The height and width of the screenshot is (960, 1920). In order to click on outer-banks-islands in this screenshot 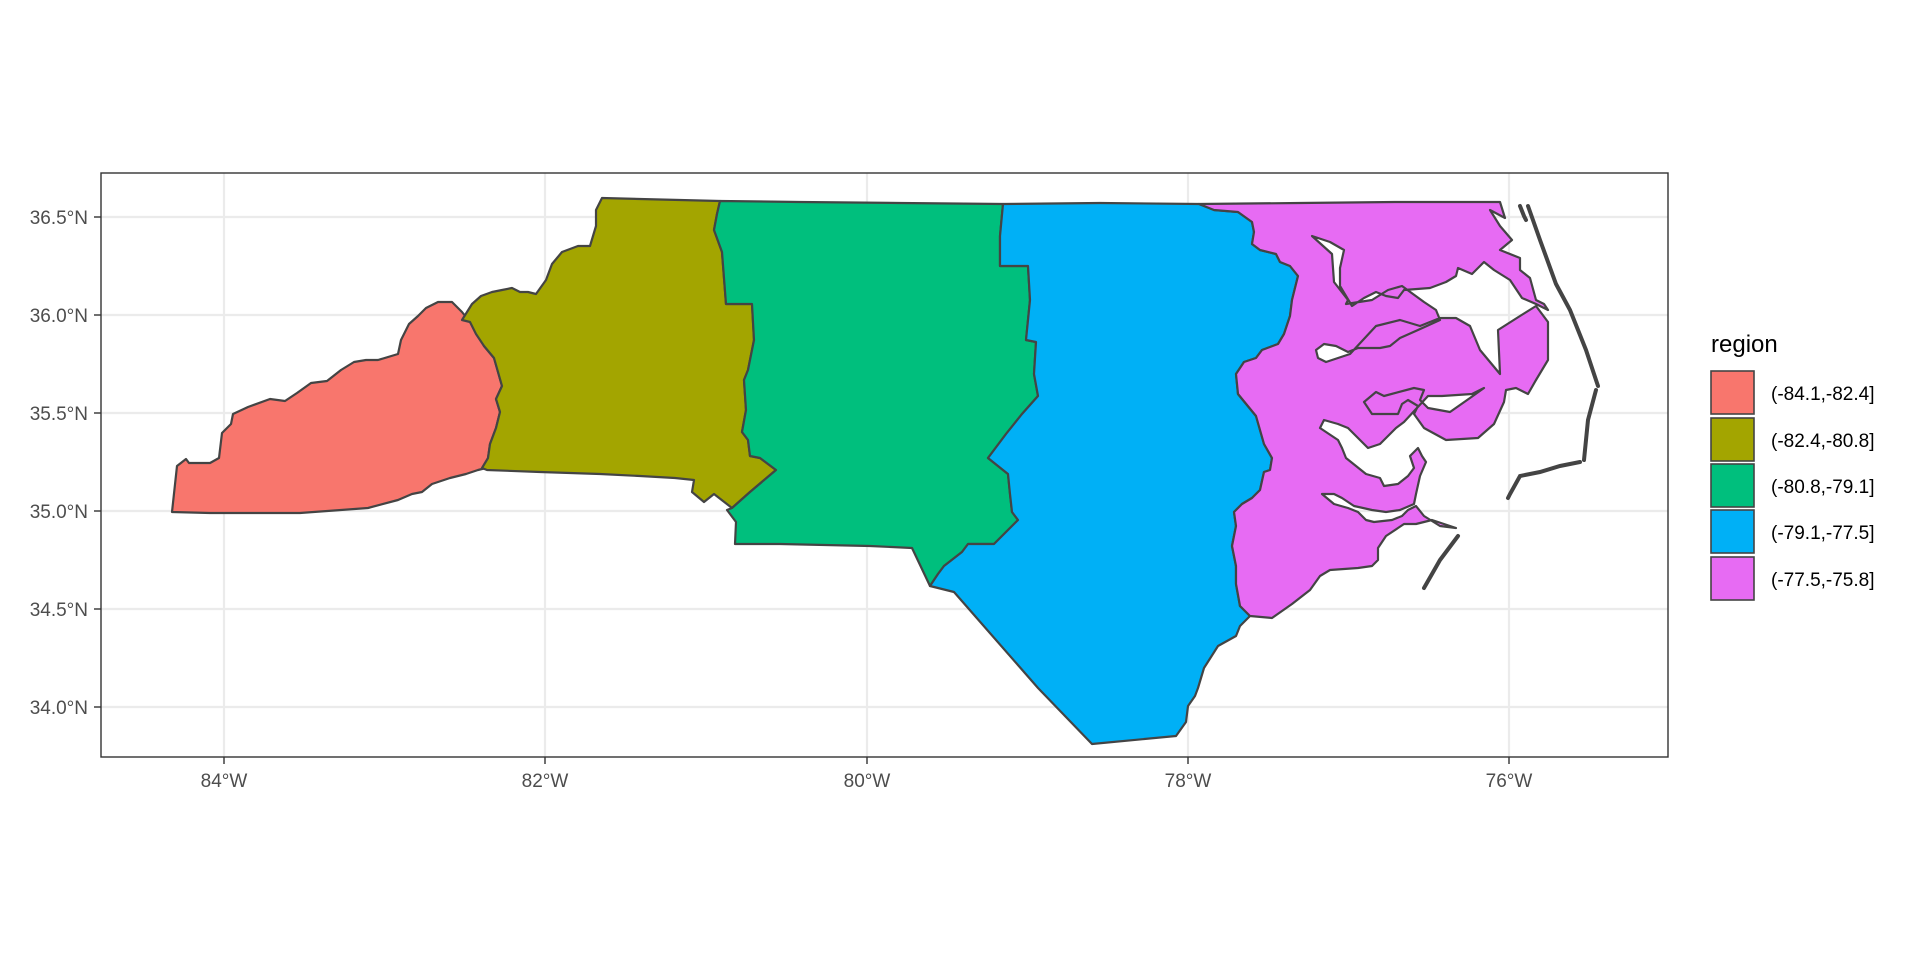, I will do `click(1553, 352)`.